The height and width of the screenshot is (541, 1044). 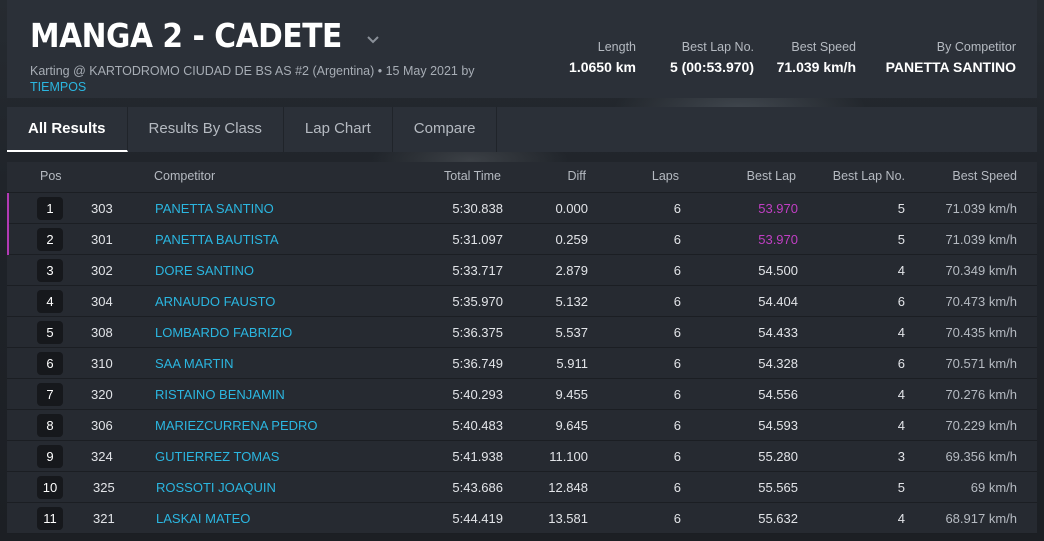 What do you see at coordinates (805, 57) in the screenshot?
I see `stat-best-speed: Best Speed 71.039 km/h` at bounding box center [805, 57].